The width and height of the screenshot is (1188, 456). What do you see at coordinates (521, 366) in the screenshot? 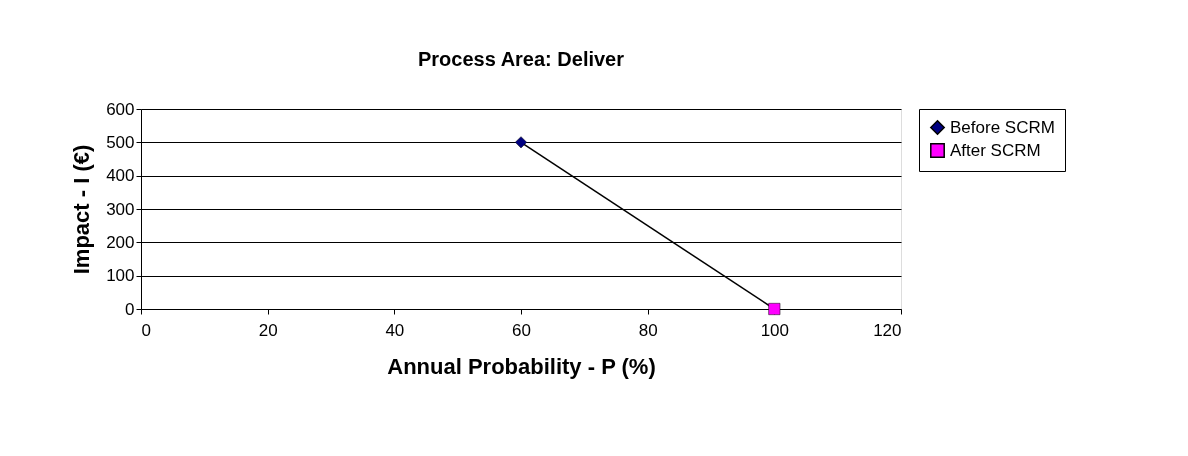
I see `x-axis-title: Annual Probability - P (%)` at bounding box center [521, 366].